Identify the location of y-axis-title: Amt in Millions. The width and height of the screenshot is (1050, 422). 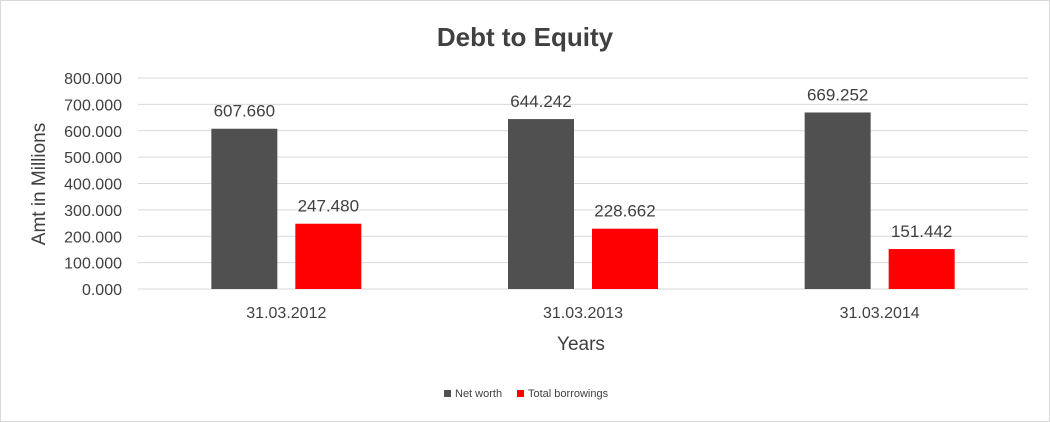
(39, 184).